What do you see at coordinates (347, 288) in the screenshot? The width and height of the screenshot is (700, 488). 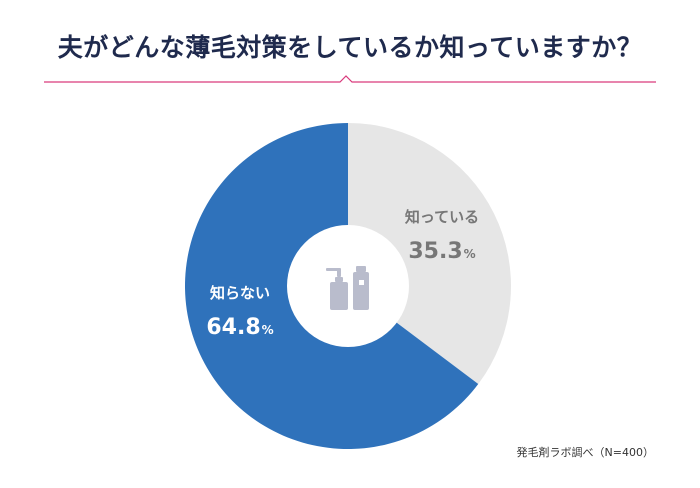 I see `bottles-icon` at bounding box center [347, 288].